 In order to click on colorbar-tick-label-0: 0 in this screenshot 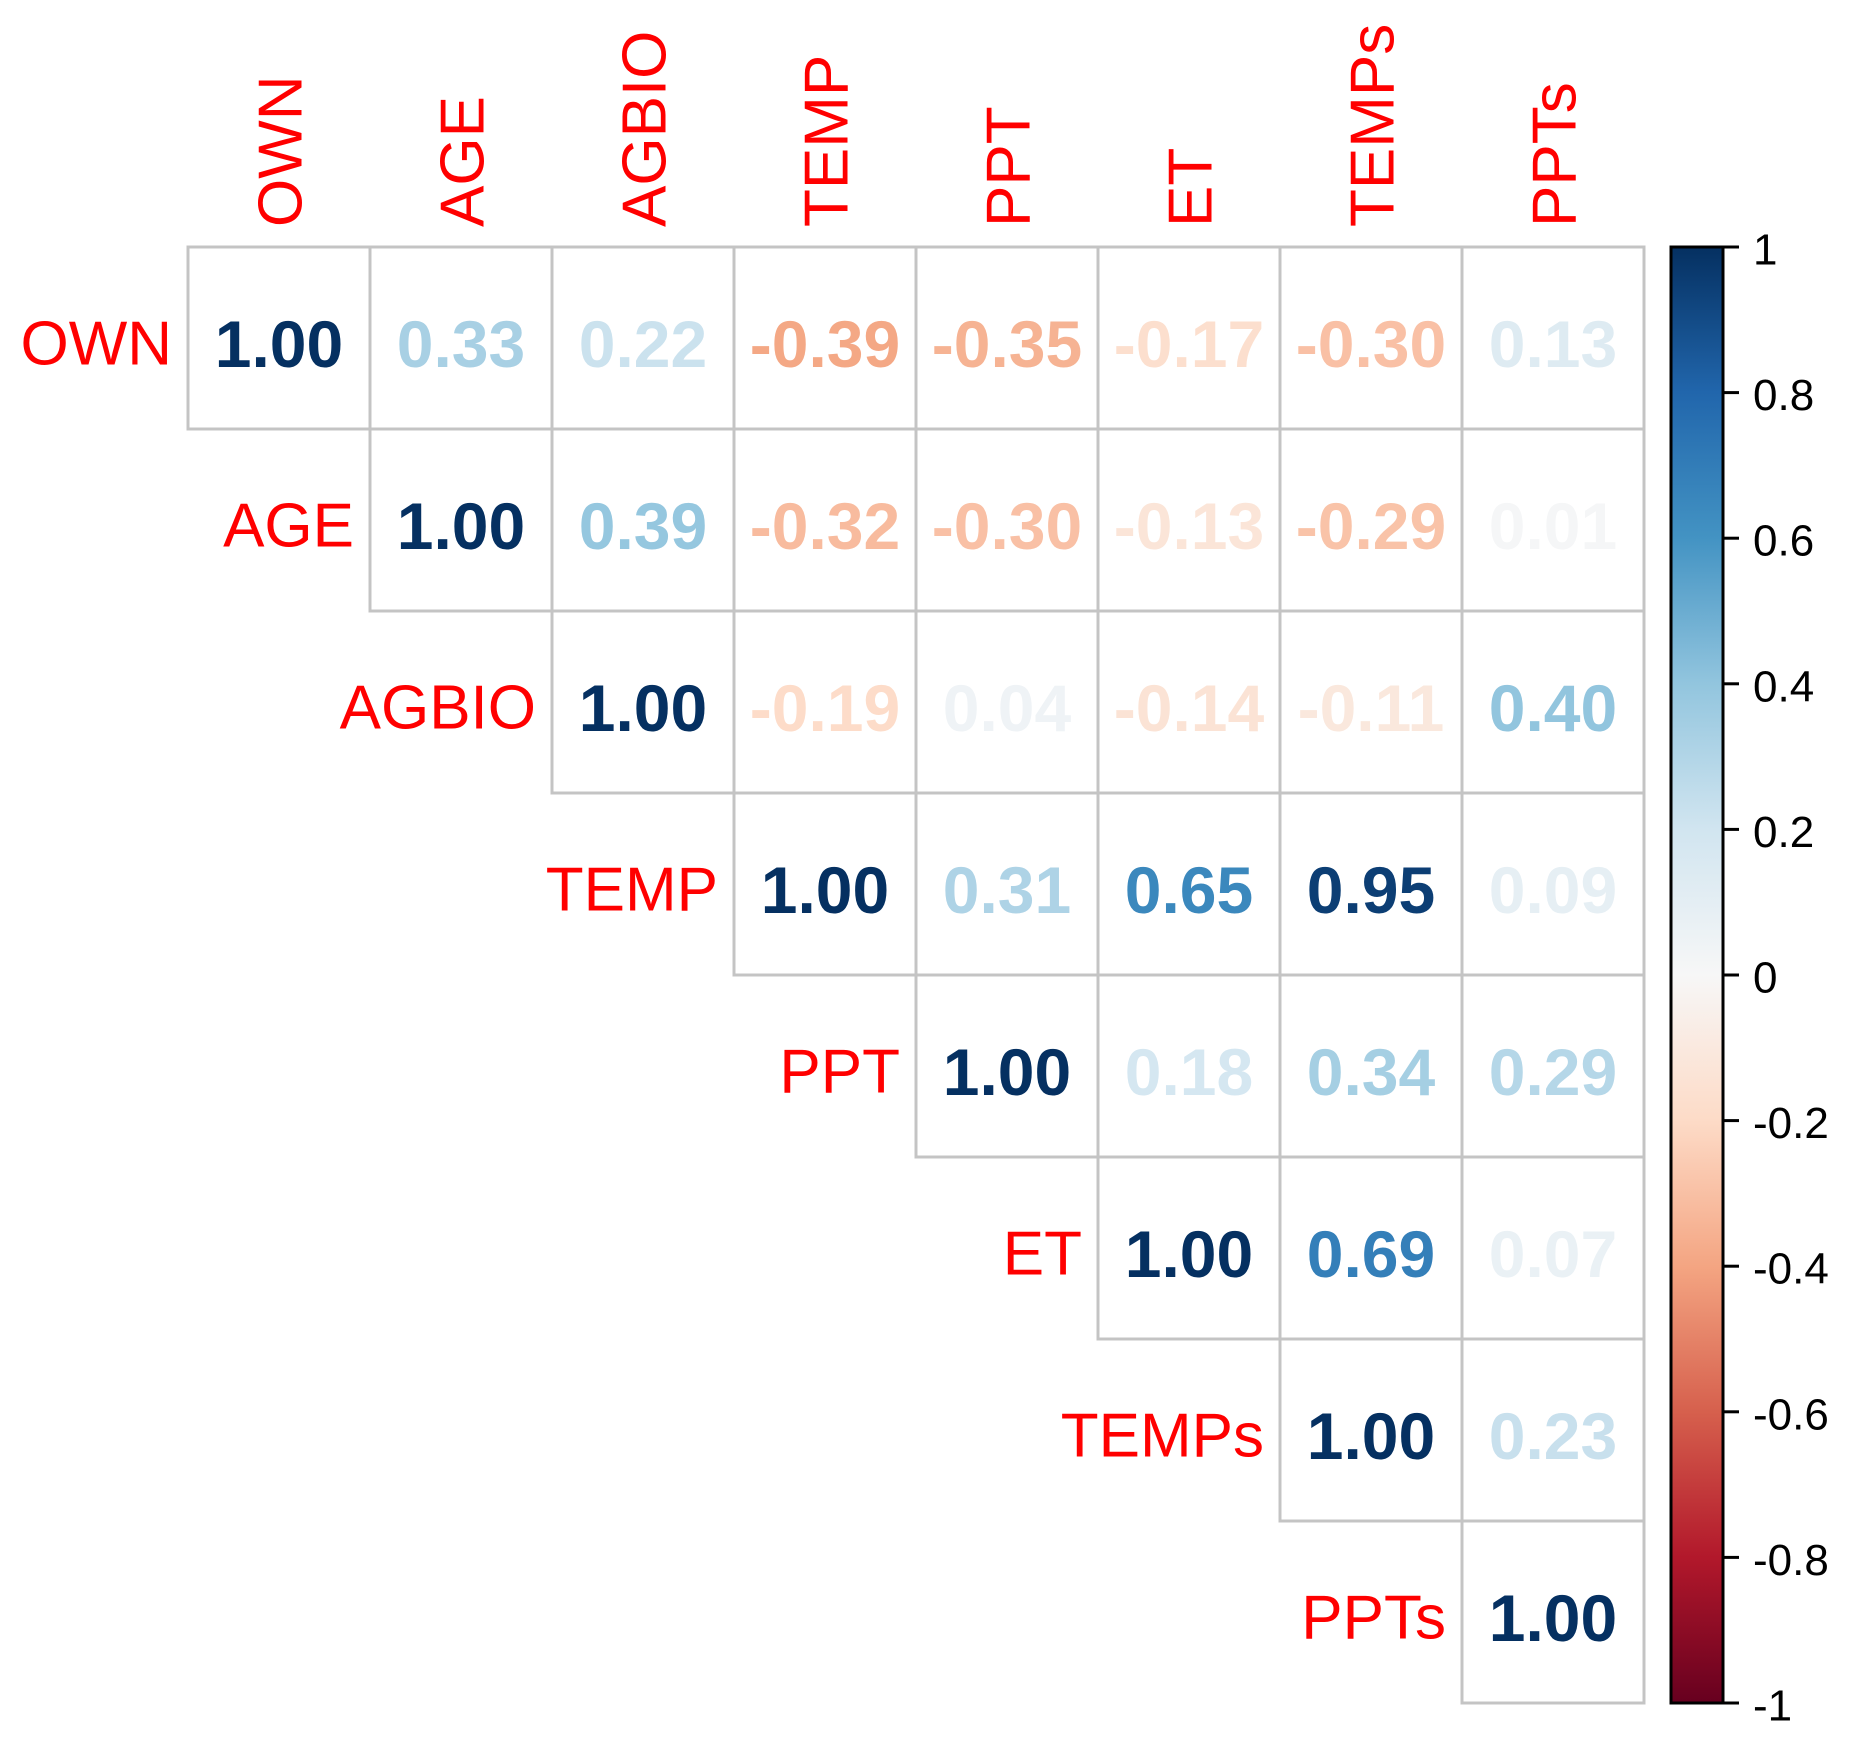, I will do `click(1765, 978)`.